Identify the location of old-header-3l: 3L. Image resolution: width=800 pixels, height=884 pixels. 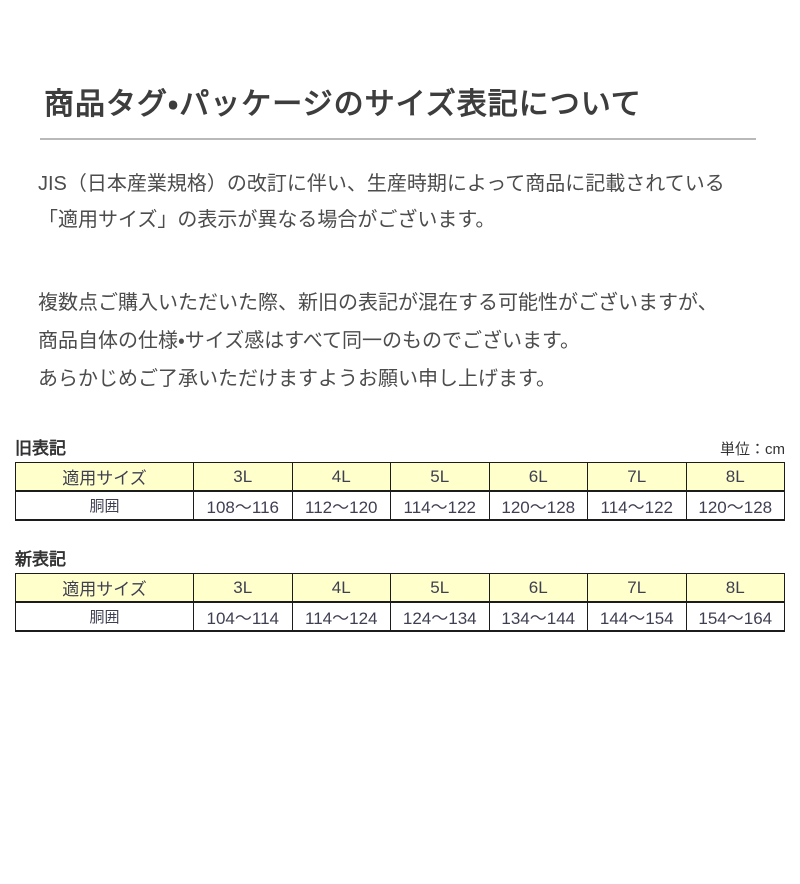
(243, 477).